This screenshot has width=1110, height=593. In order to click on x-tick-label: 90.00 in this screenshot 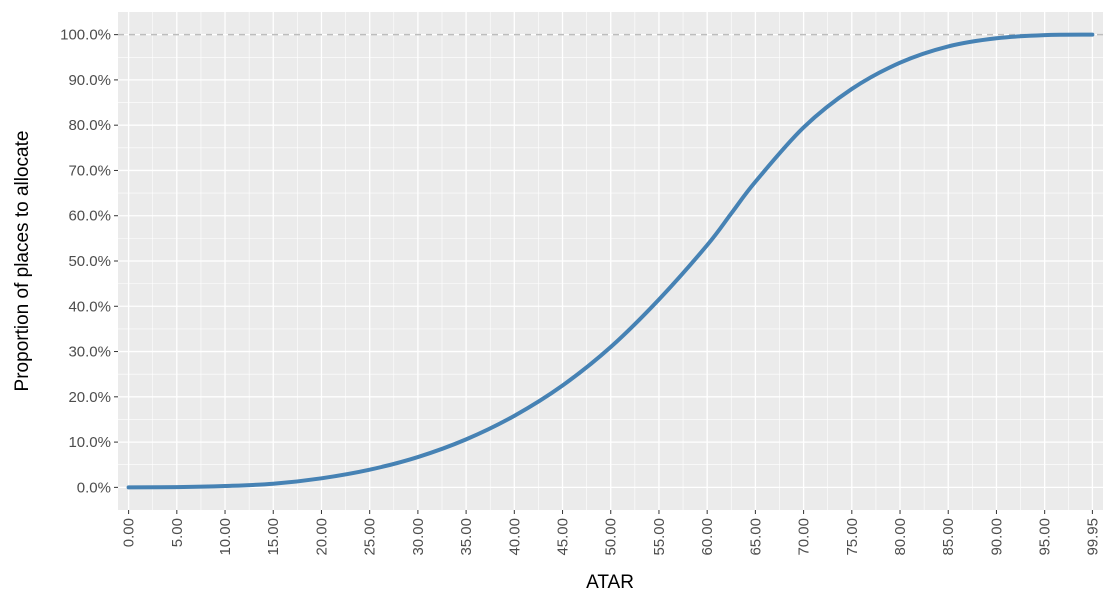, I will do `click(996, 537)`.